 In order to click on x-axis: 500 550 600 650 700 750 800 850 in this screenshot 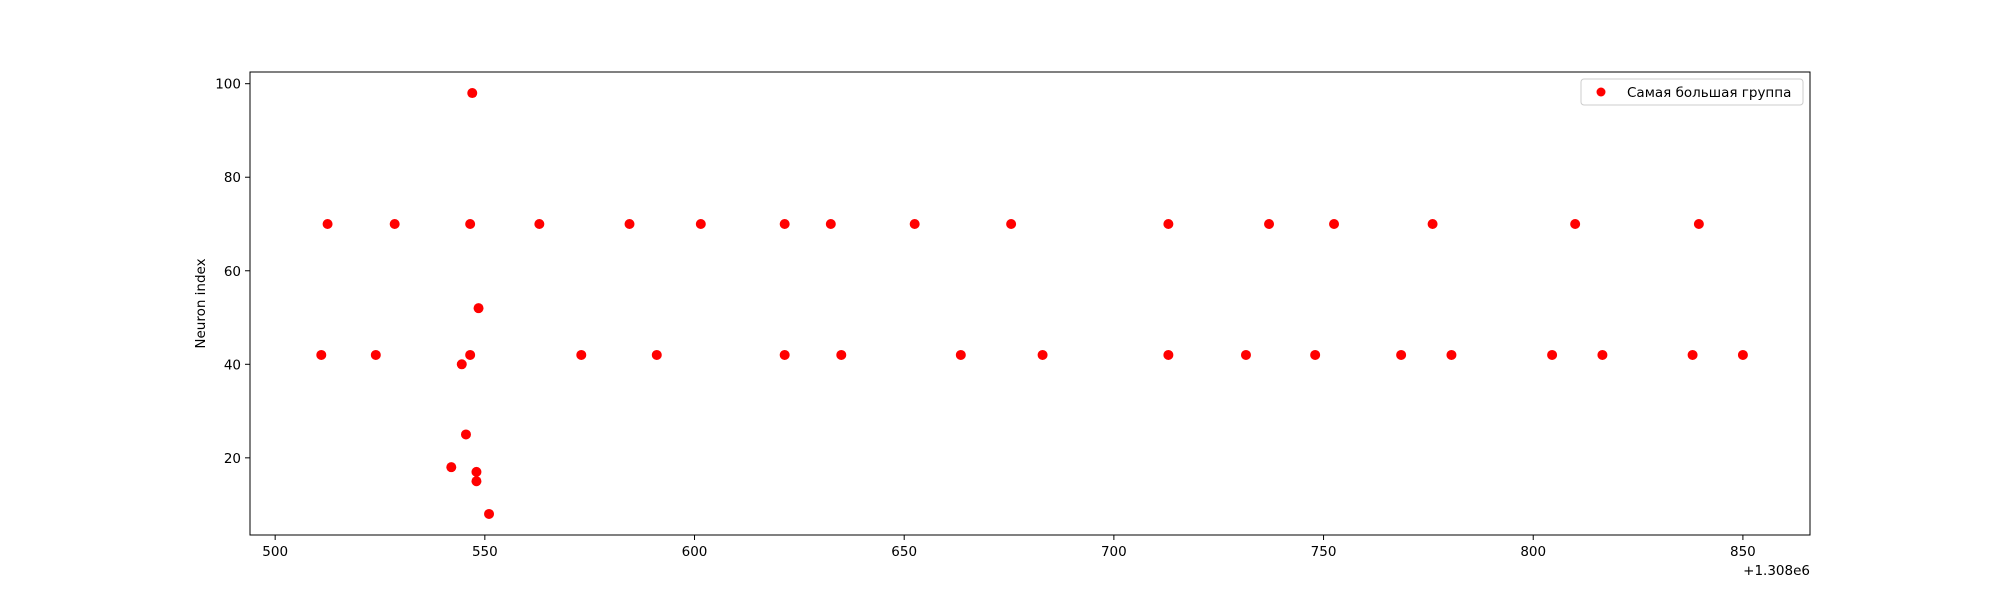, I will do `click(1009, 547)`.